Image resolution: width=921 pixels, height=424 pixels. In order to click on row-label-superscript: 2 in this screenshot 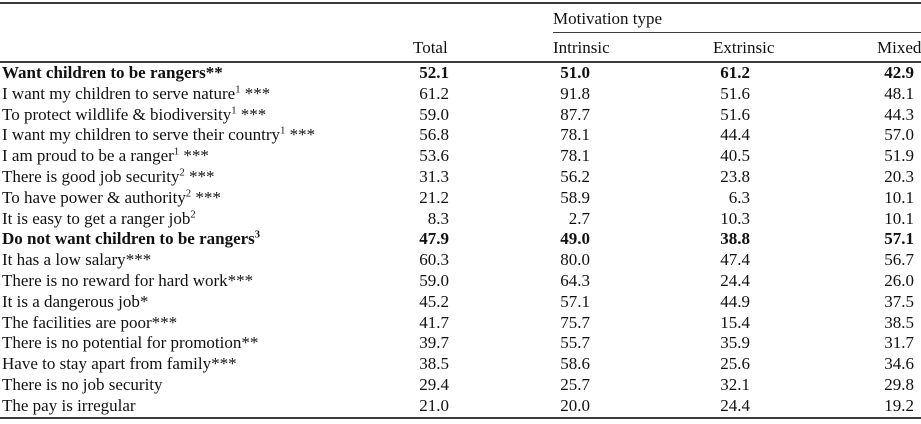, I will do `click(182, 173)`.